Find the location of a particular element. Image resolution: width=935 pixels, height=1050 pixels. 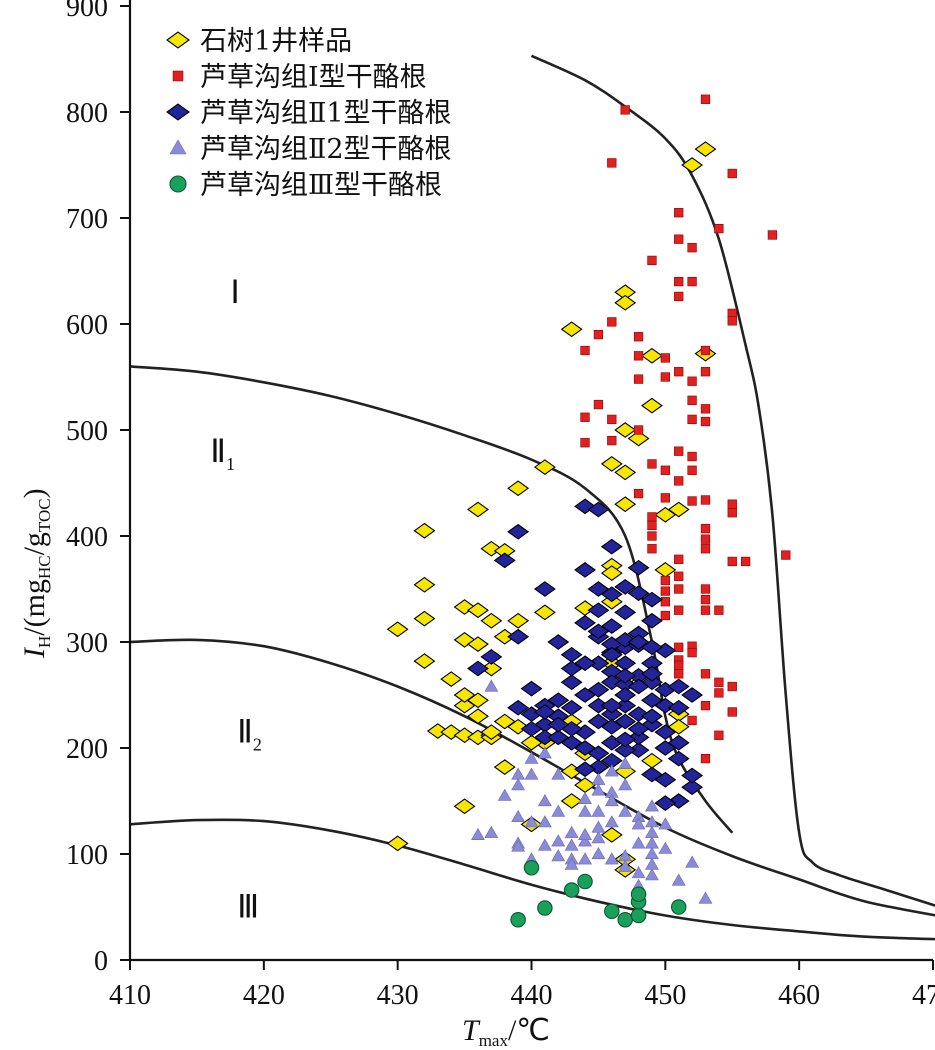

y-axis-title: IH/(mgHC/gTOC) is located at coordinates (36, 573).